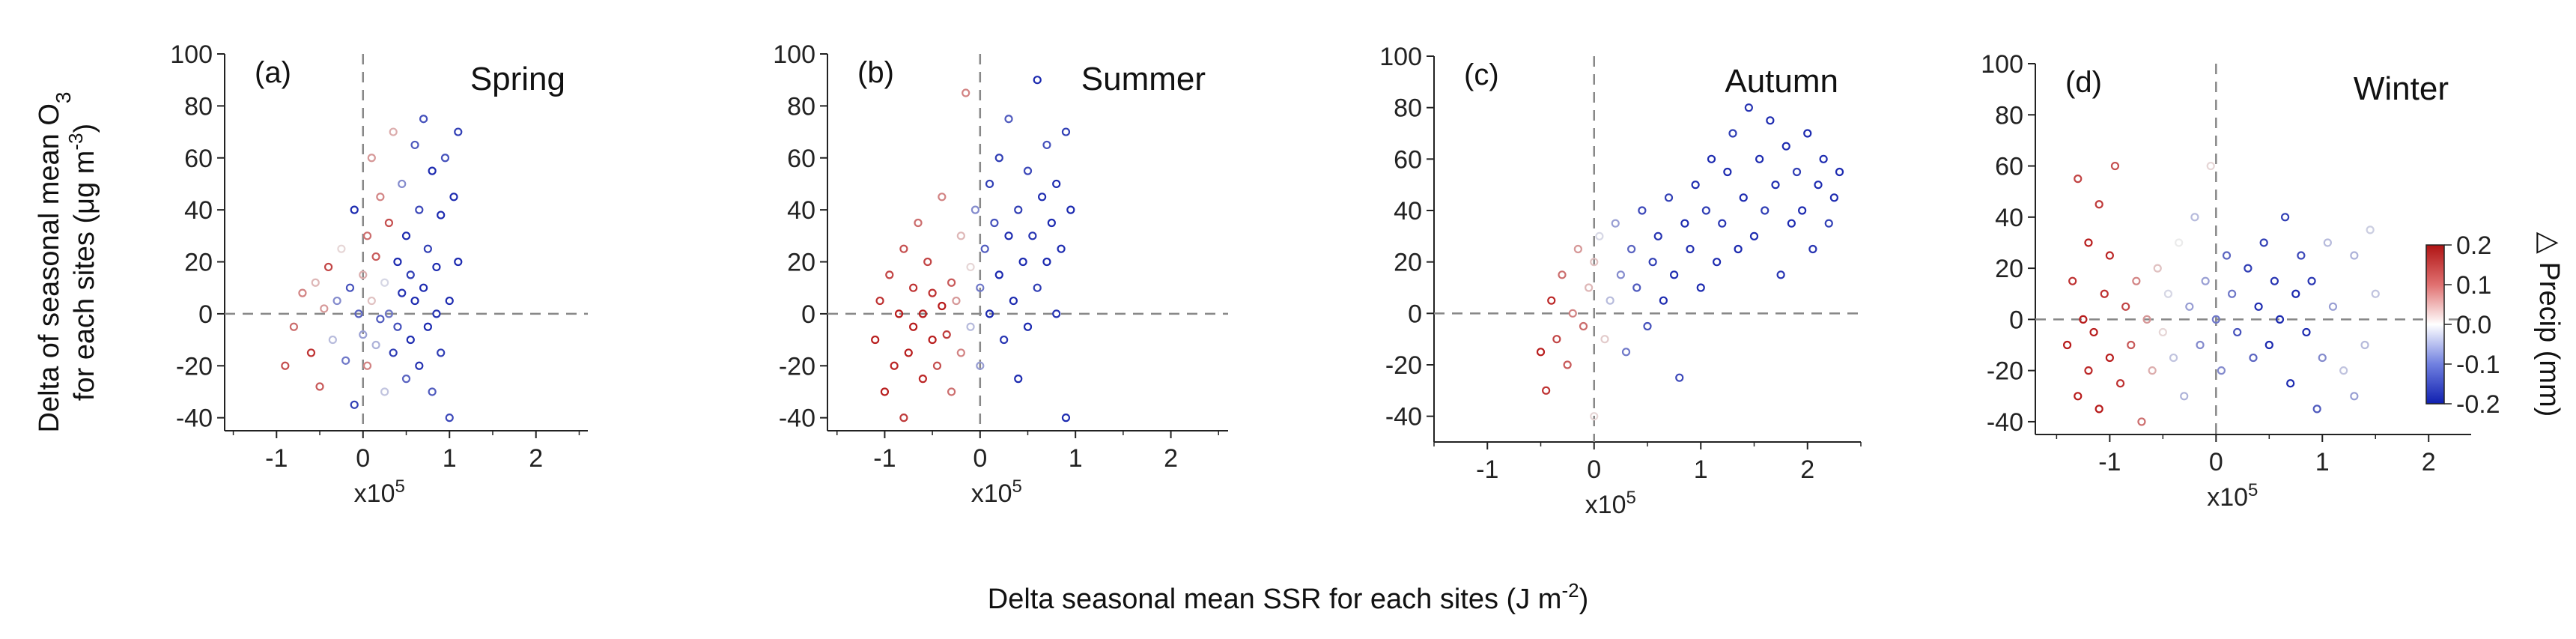 The height and width of the screenshot is (639, 2576). Describe the element at coordinates (191, 54) in the screenshot. I see `y-tick-label: 100` at that location.